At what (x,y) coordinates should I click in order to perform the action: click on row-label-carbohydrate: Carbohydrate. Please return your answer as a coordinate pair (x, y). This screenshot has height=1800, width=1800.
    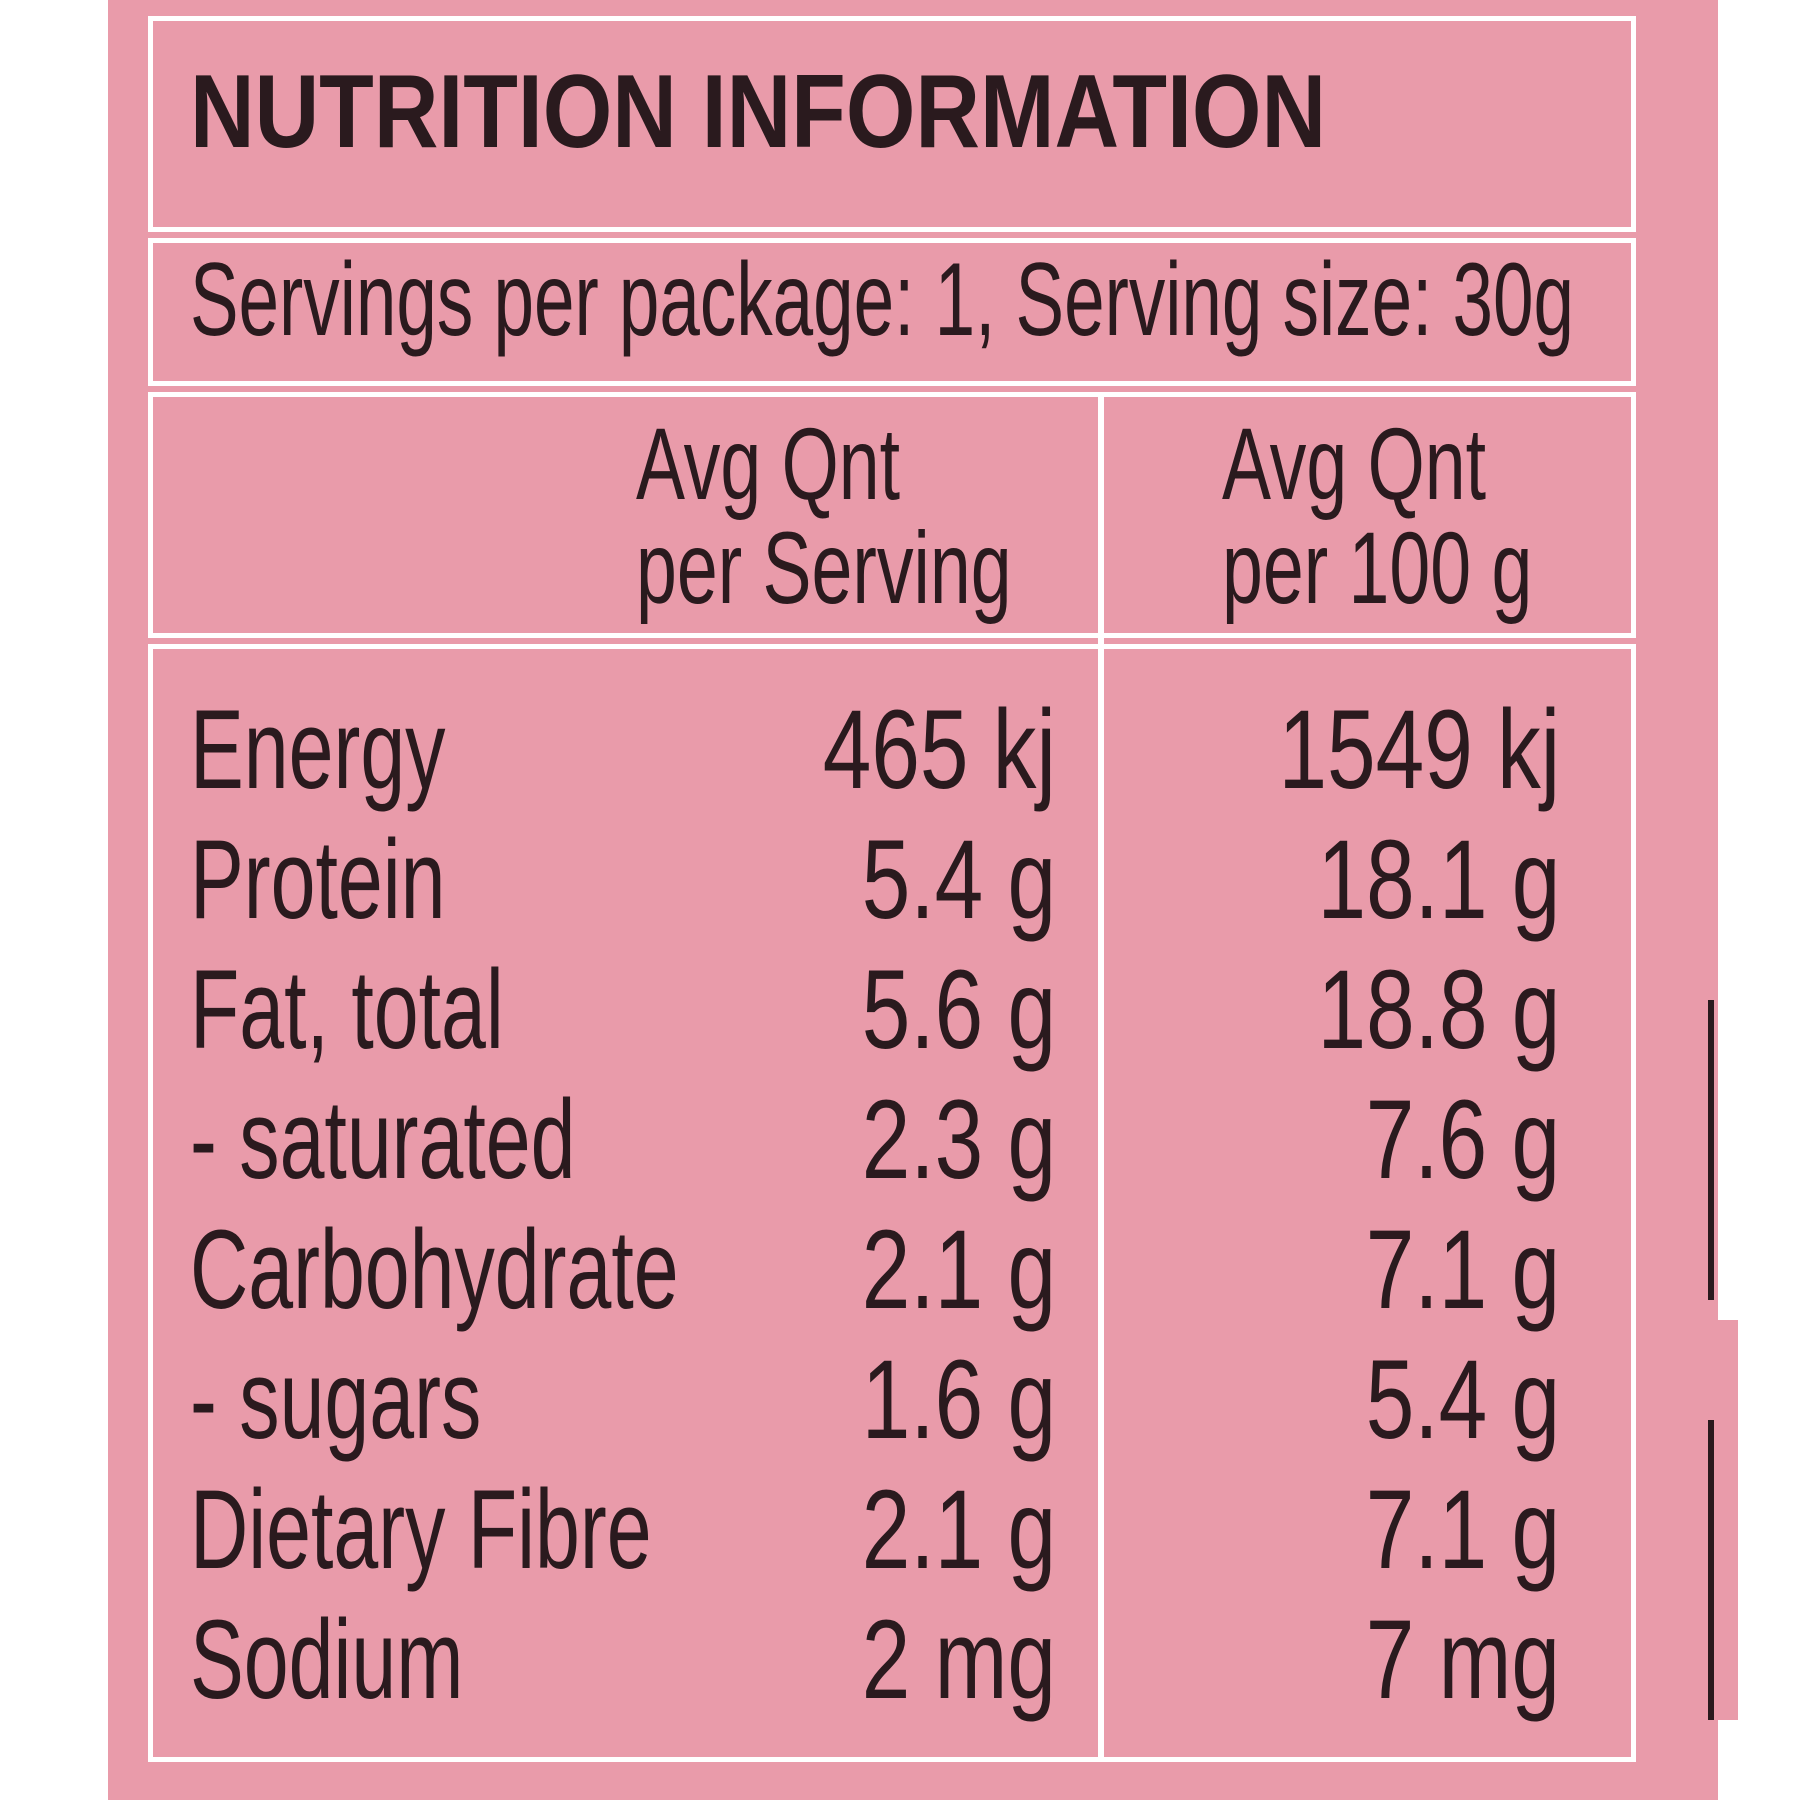
    Looking at the image, I should click on (434, 1269).